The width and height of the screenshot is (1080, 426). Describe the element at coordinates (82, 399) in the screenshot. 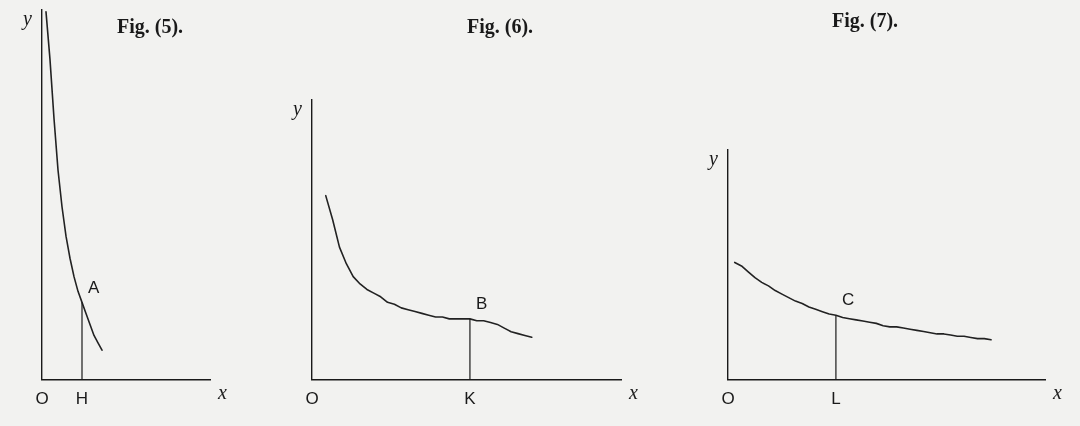

I see `x-tick-label: H` at that location.